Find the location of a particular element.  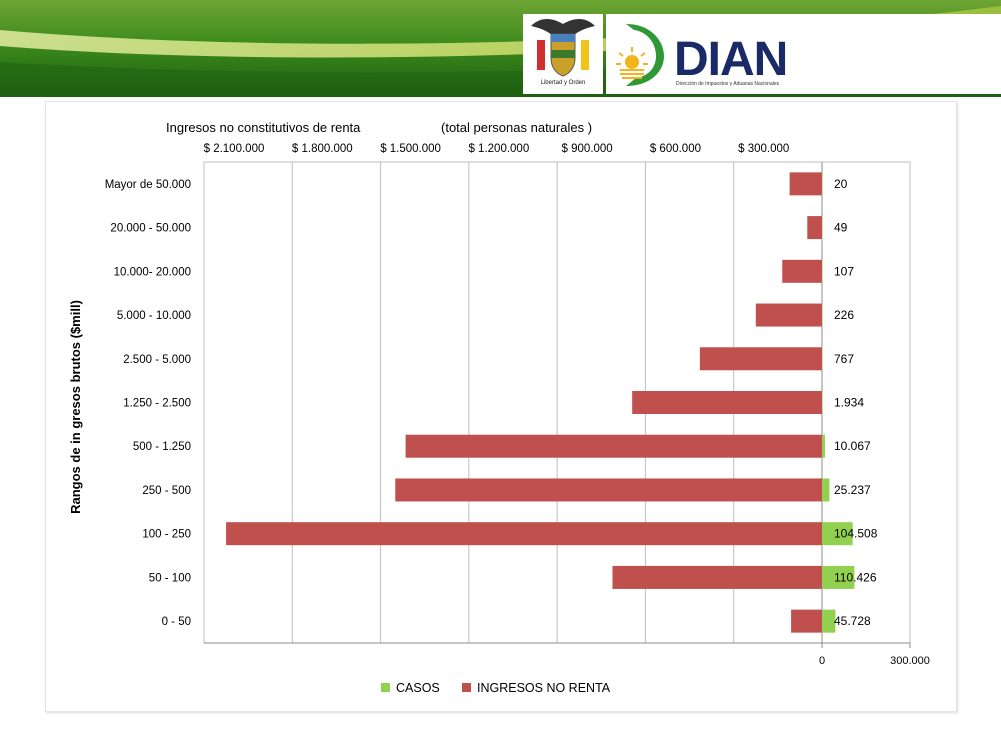

bottom-axis-tick-label: 300.000 is located at coordinates (910, 661).